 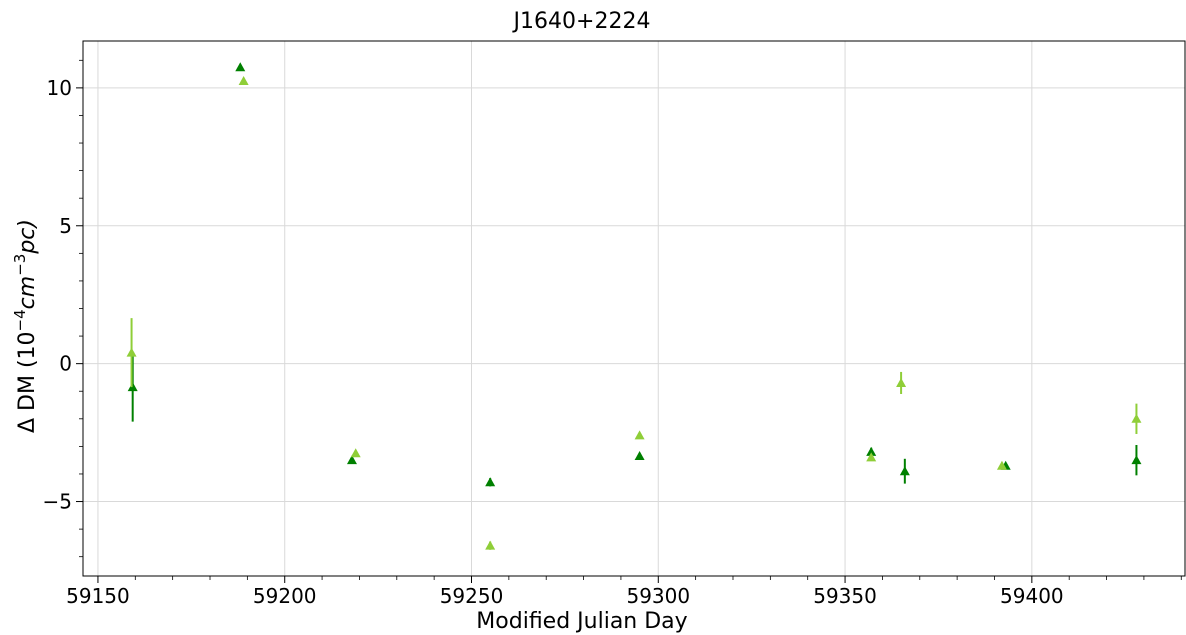 What do you see at coordinates (285, 596) in the screenshot?
I see `x-tick-label: 59200` at bounding box center [285, 596].